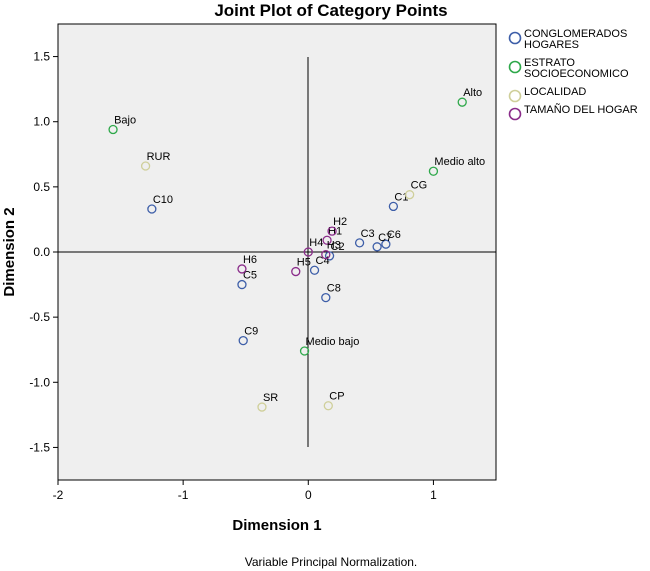  What do you see at coordinates (472, 93) in the screenshot?
I see `category-point-label: Alto` at bounding box center [472, 93].